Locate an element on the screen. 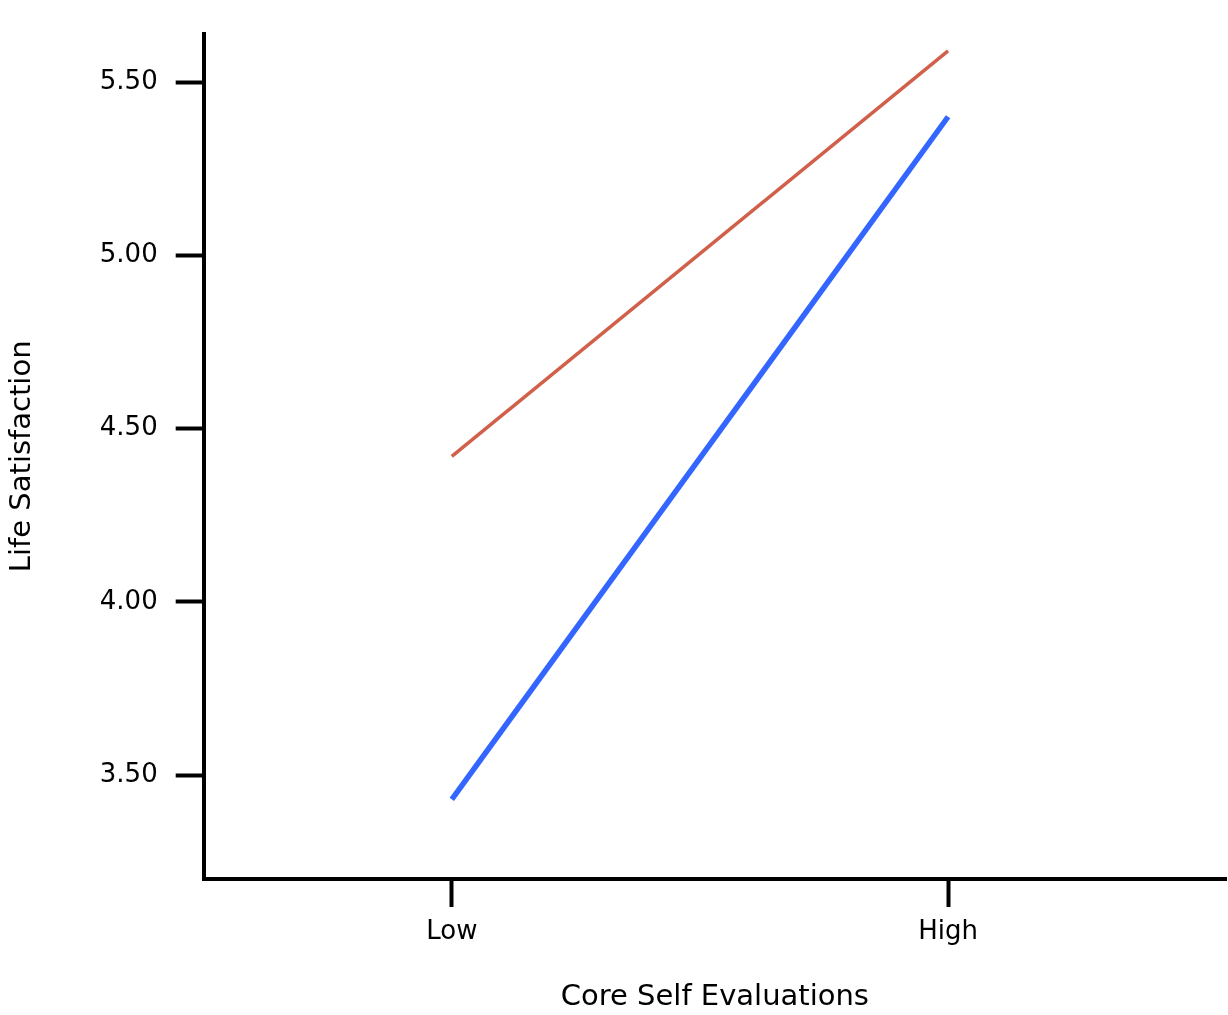 The height and width of the screenshot is (1015, 1228). x-axis-title: Core Self Evaluations is located at coordinates (714, 995).